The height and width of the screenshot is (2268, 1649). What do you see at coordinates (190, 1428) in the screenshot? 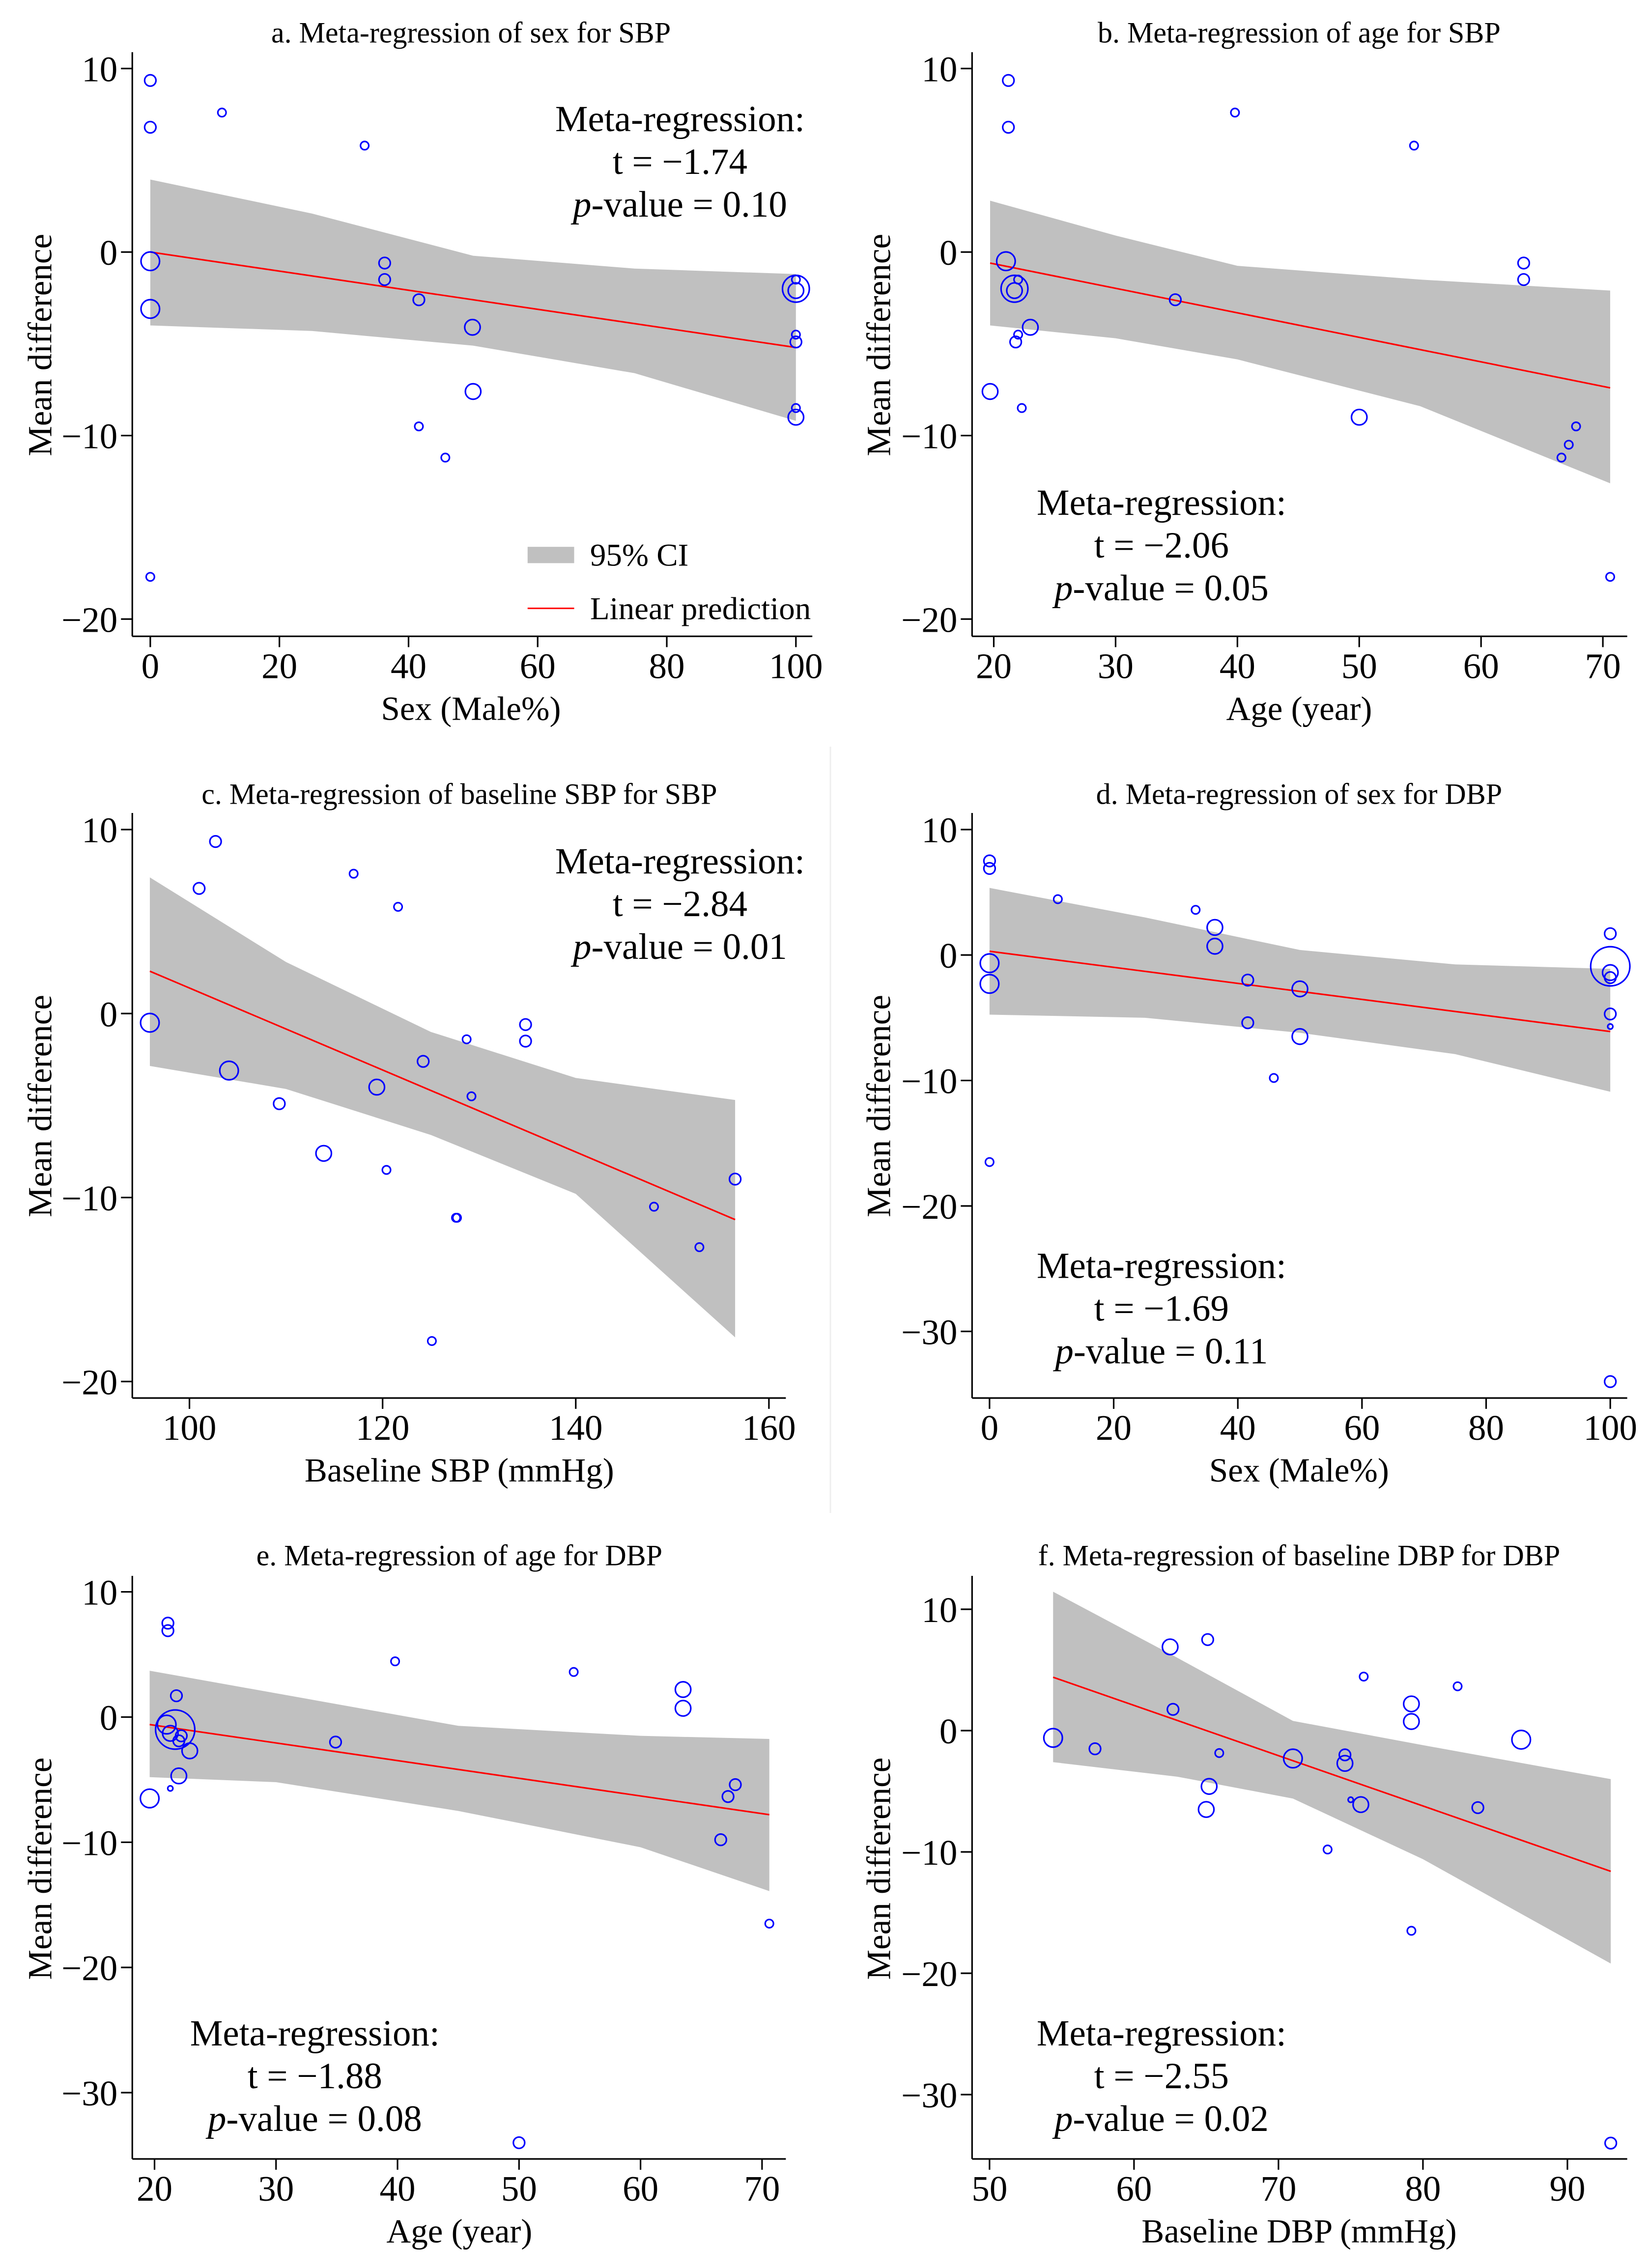
I see `x-tick-label: 100` at bounding box center [190, 1428].